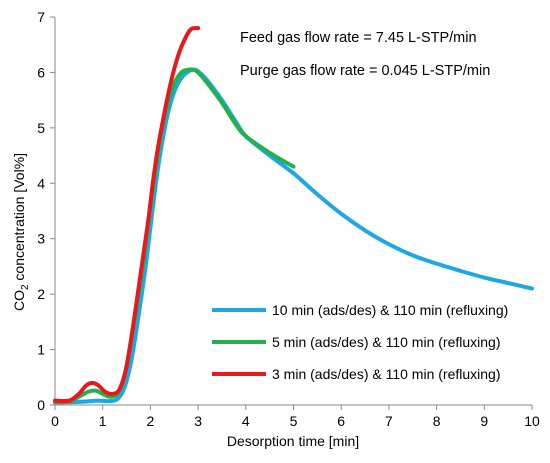 Image resolution: width=550 pixels, height=463 pixels. I want to click on legend-item-3min: 3 min (ads/des) & 110 min (refluxing), so click(356, 374).